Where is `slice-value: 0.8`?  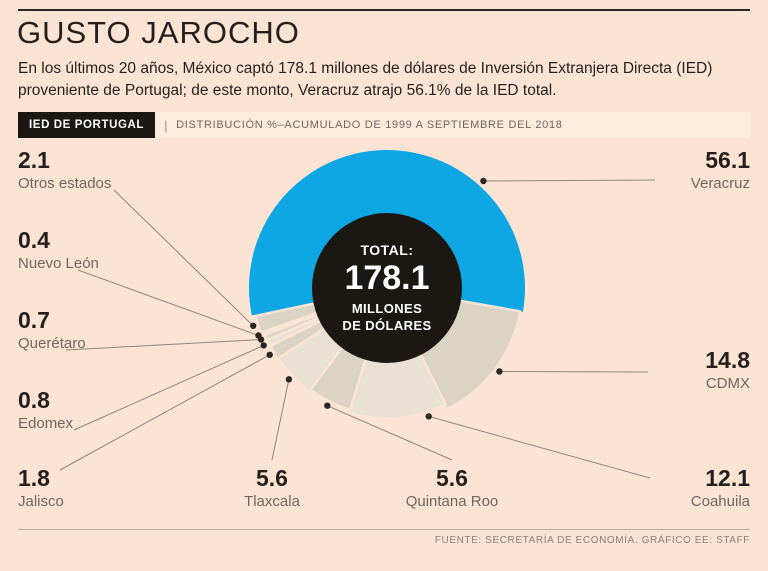 slice-value: 0.8 is located at coordinates (34, 400).